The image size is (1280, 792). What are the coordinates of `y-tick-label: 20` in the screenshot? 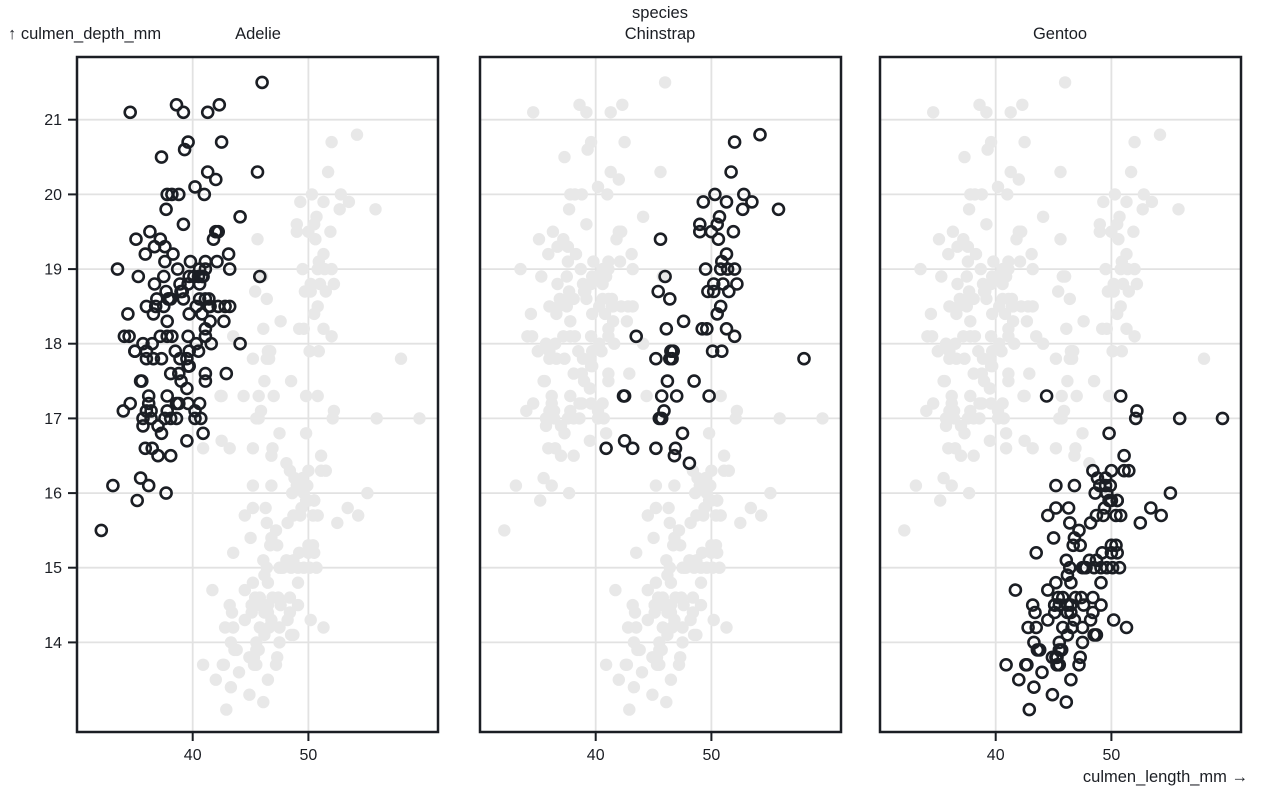 It's located at (53, 195).